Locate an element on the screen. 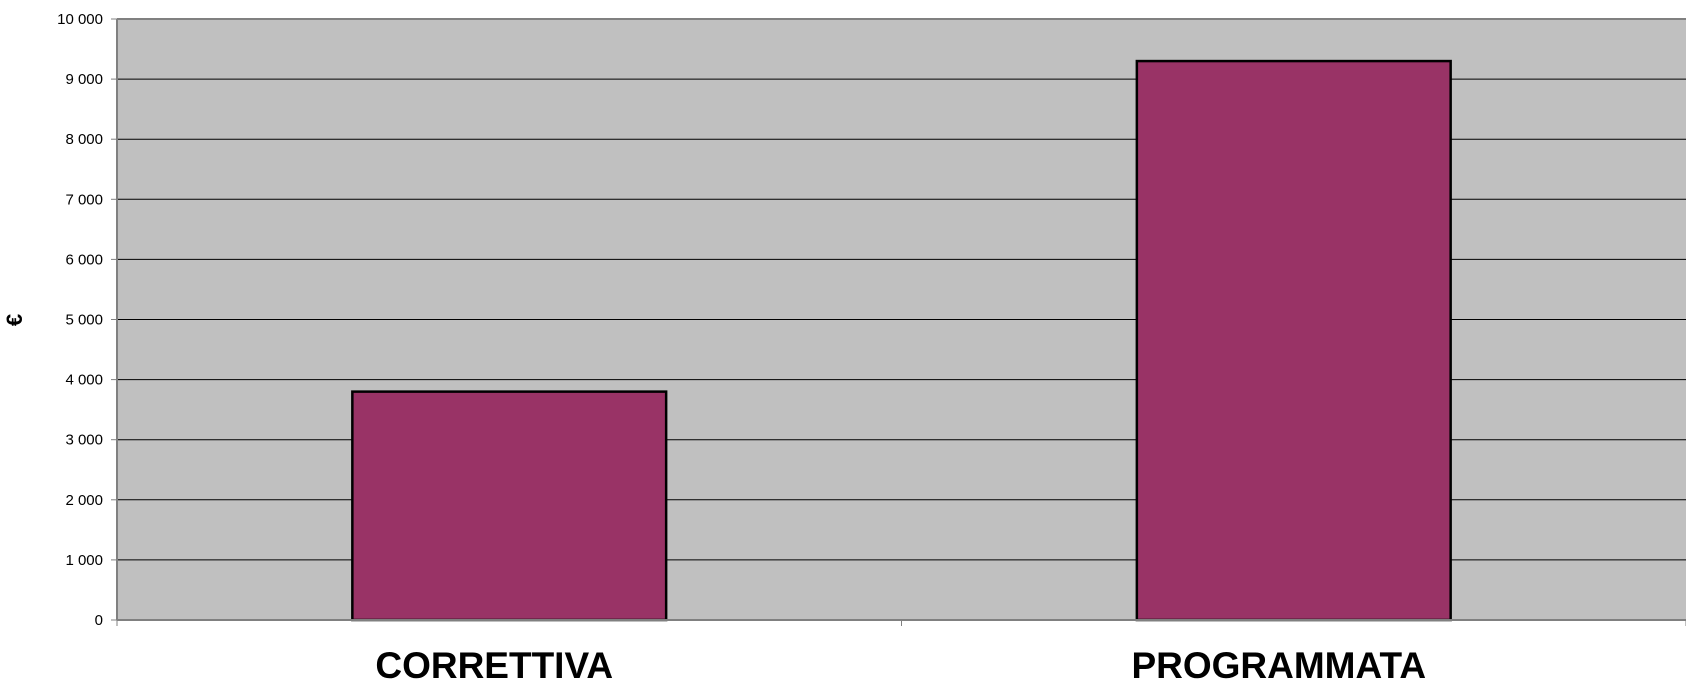 The image size is (1686, 682). y-tick-label: 8 000 is located at coordinates (84, 139).